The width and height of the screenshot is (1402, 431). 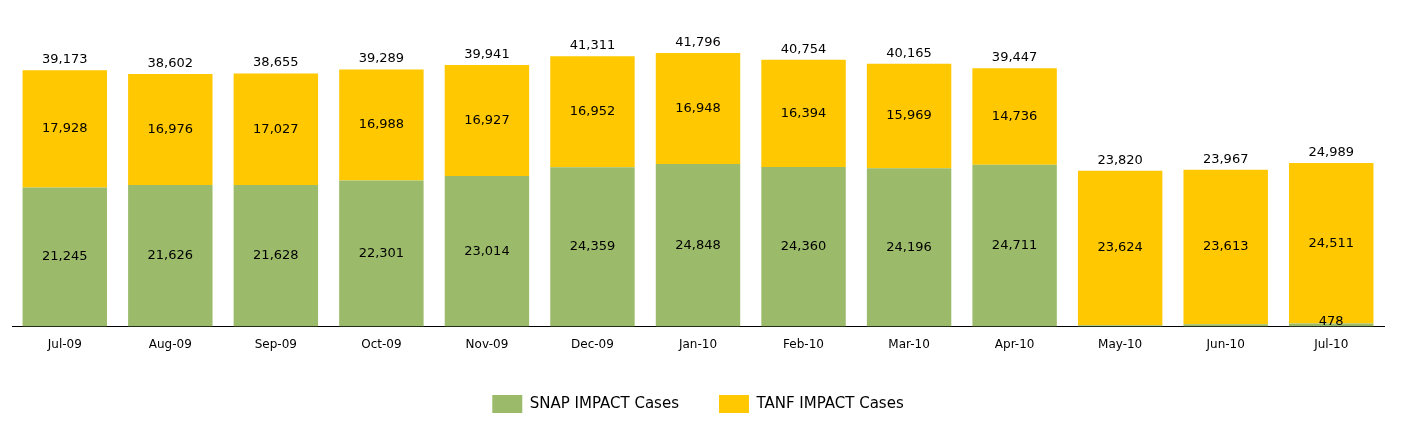 I want to click on data-label: 23,624, so click(x=1120, y=247).